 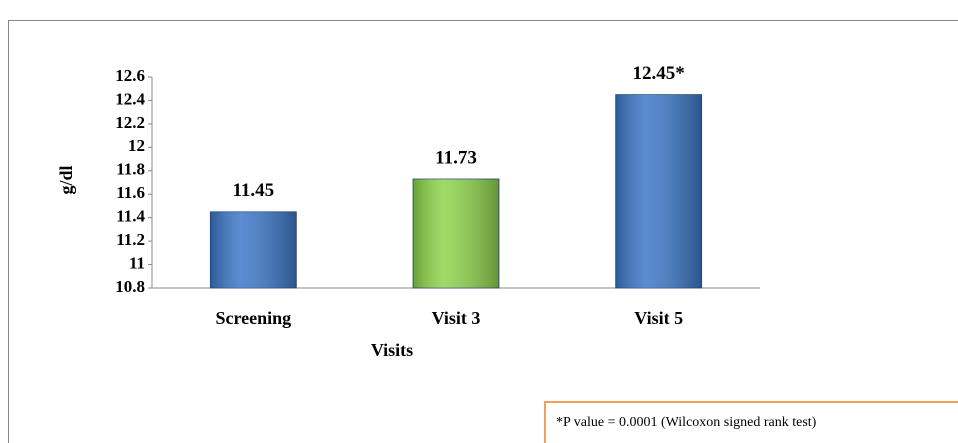 I want to click on value-label: 11.73, so click(x=456, y=157).